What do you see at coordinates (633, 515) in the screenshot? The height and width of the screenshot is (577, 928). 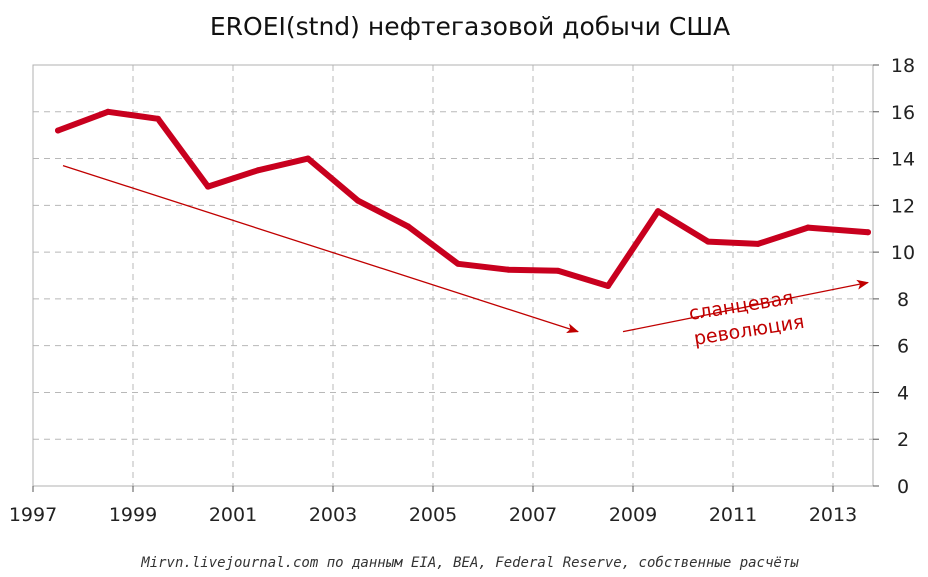 I see `x-tick-label: 2009` at bounding box center [633, 515].